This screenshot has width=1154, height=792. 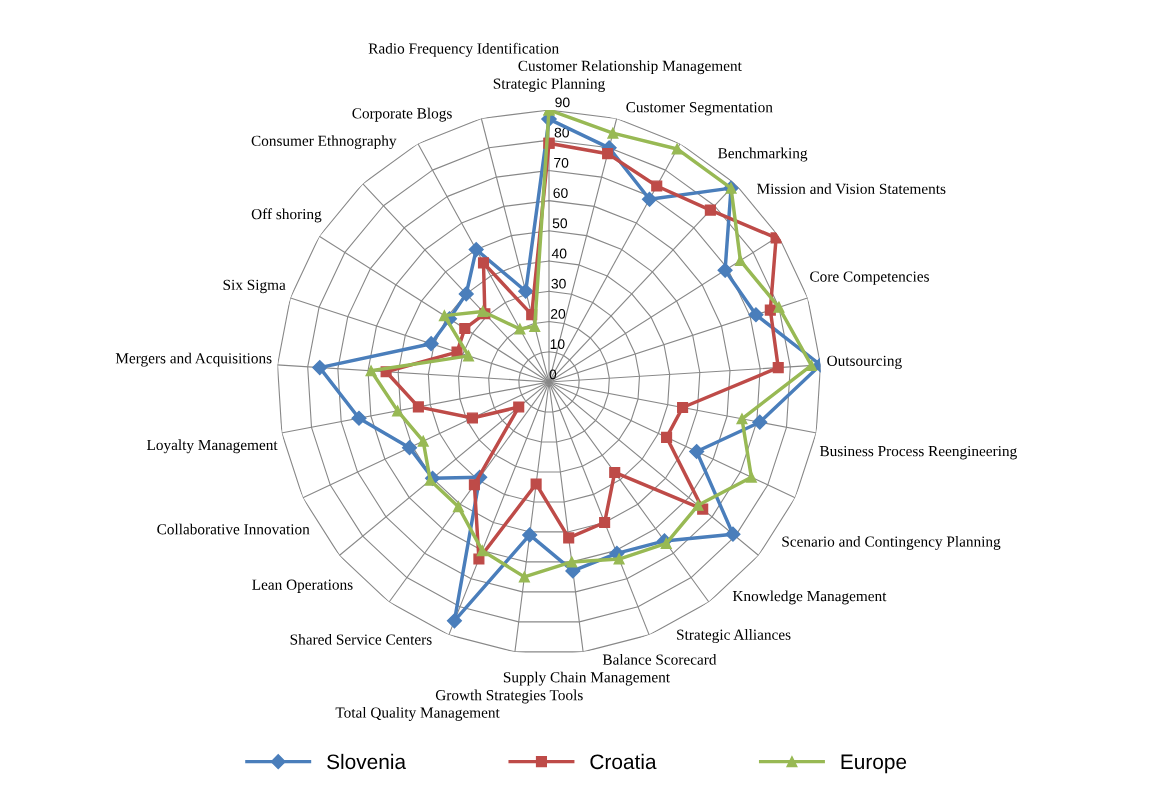 What do you see at coordinates (558, 283) in the screenshot?
I see `y-tick-label: 30` at bounding box center [558, 283].